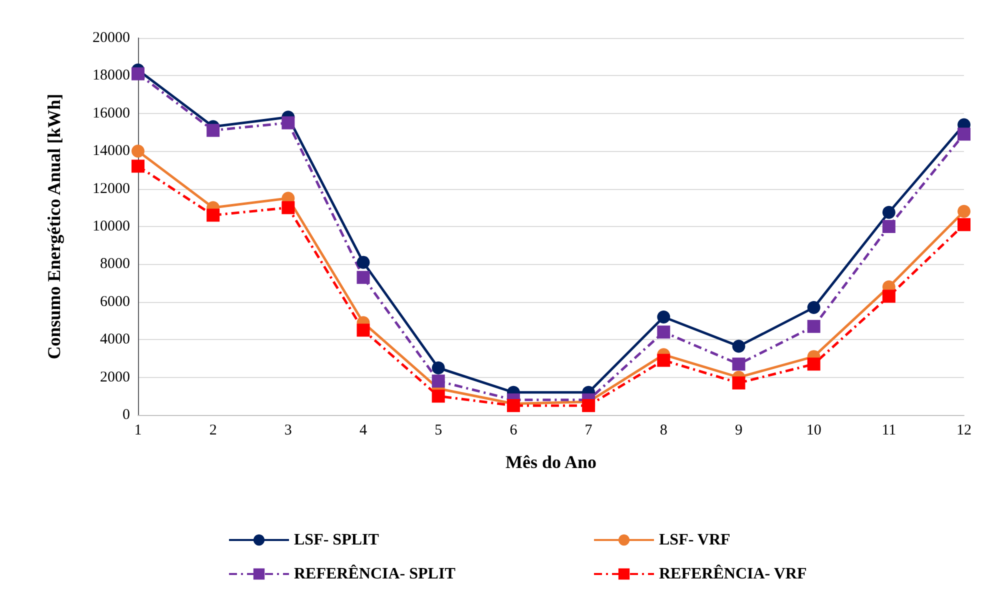  I want to click on y-tick-label: 12000, so click(111, 188).